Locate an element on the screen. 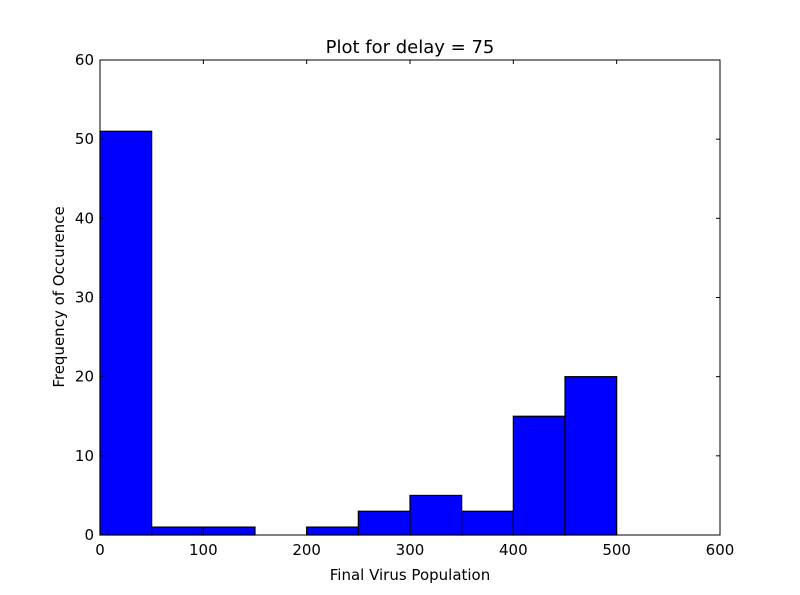 The image size is (800, 595). x-tick-label-200: 200 is located at coordinates (306, 550).